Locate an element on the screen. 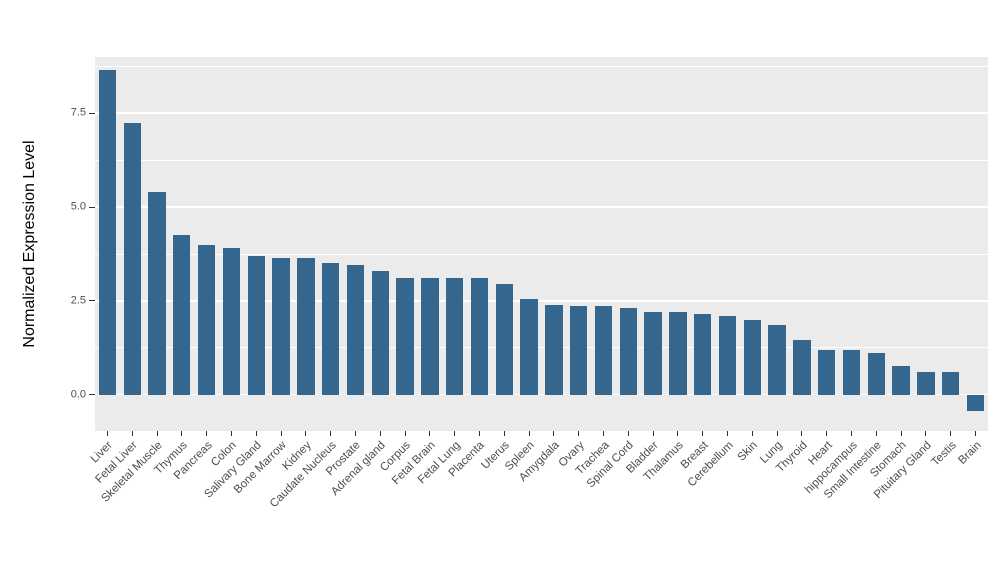 The width and height of the screenshot is (1000, 580). y-tick-label: 5.0 is located at coordinates (78, 206).